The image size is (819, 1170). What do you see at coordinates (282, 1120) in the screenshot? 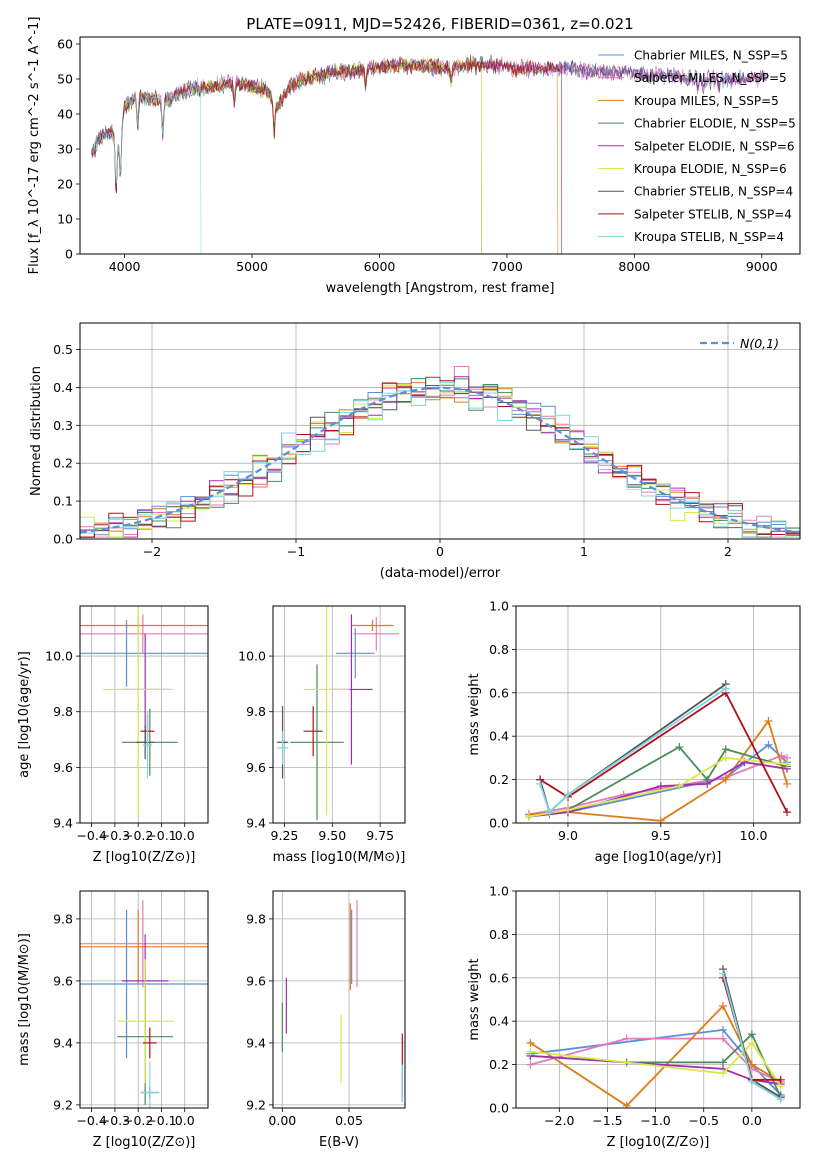
I see `x-tick-label: 0.00` at bounding box center [282, 1120].